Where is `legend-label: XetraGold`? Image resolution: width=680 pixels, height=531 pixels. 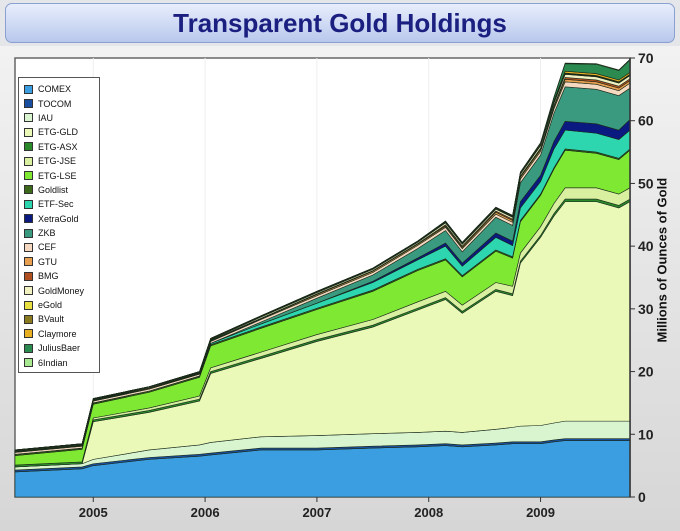
legend-label: XetraGold is located at coordinates (58, 218).